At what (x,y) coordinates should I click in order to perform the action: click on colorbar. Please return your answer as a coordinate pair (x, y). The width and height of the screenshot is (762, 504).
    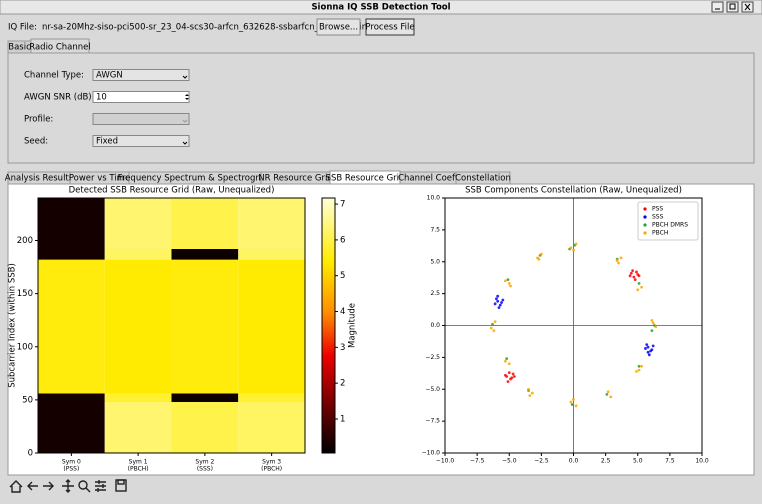
    Looking at the image, I should click on (328, 325).